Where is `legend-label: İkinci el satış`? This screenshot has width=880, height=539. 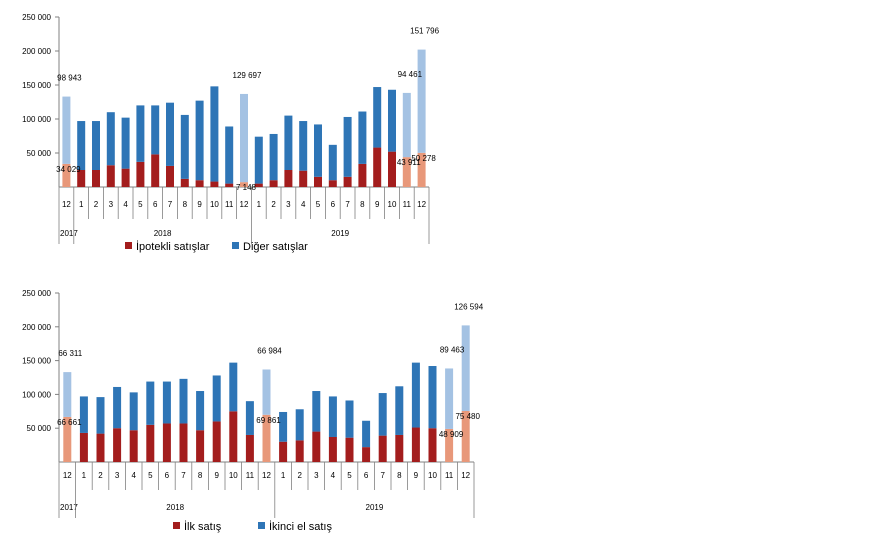 legend-label: İkinci el satış is located at coordinates (300, 526).